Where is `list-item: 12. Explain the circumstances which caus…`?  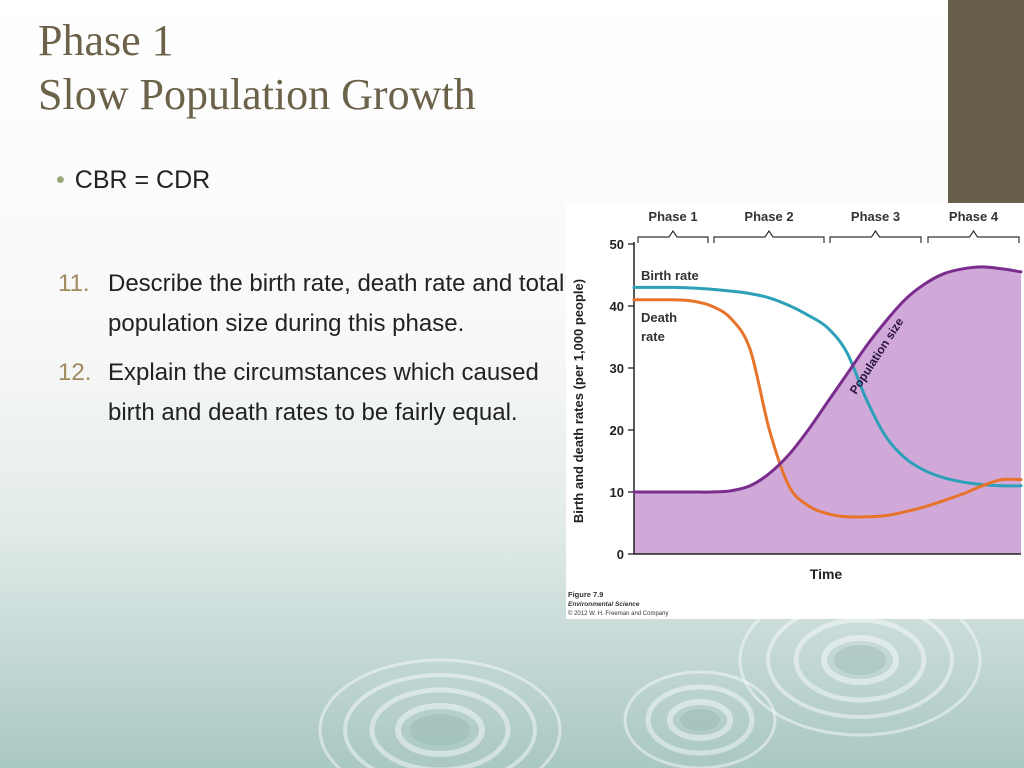
list-item: 12. Explain the circumstances which caus… is located at coordinates (313, 393).